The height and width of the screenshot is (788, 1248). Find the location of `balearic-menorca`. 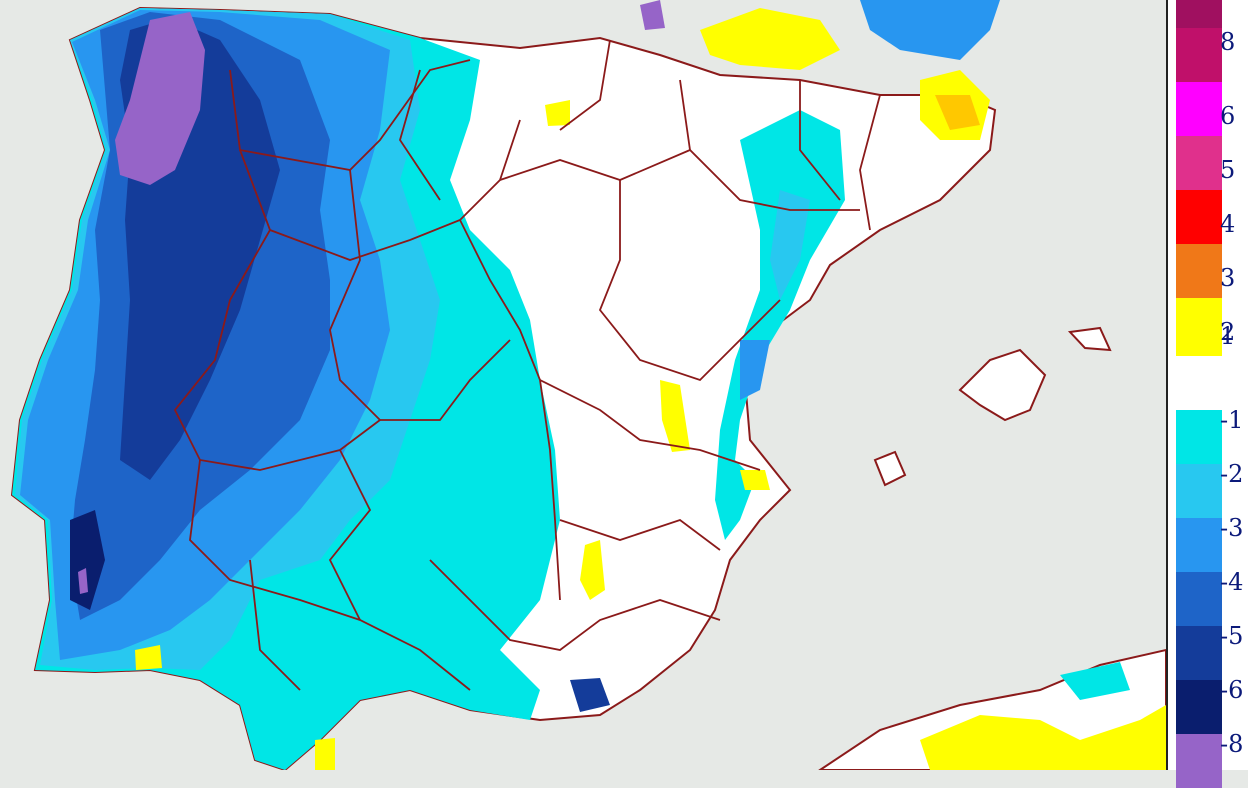

balearic-menorca is located at coordinates (1089, 339).